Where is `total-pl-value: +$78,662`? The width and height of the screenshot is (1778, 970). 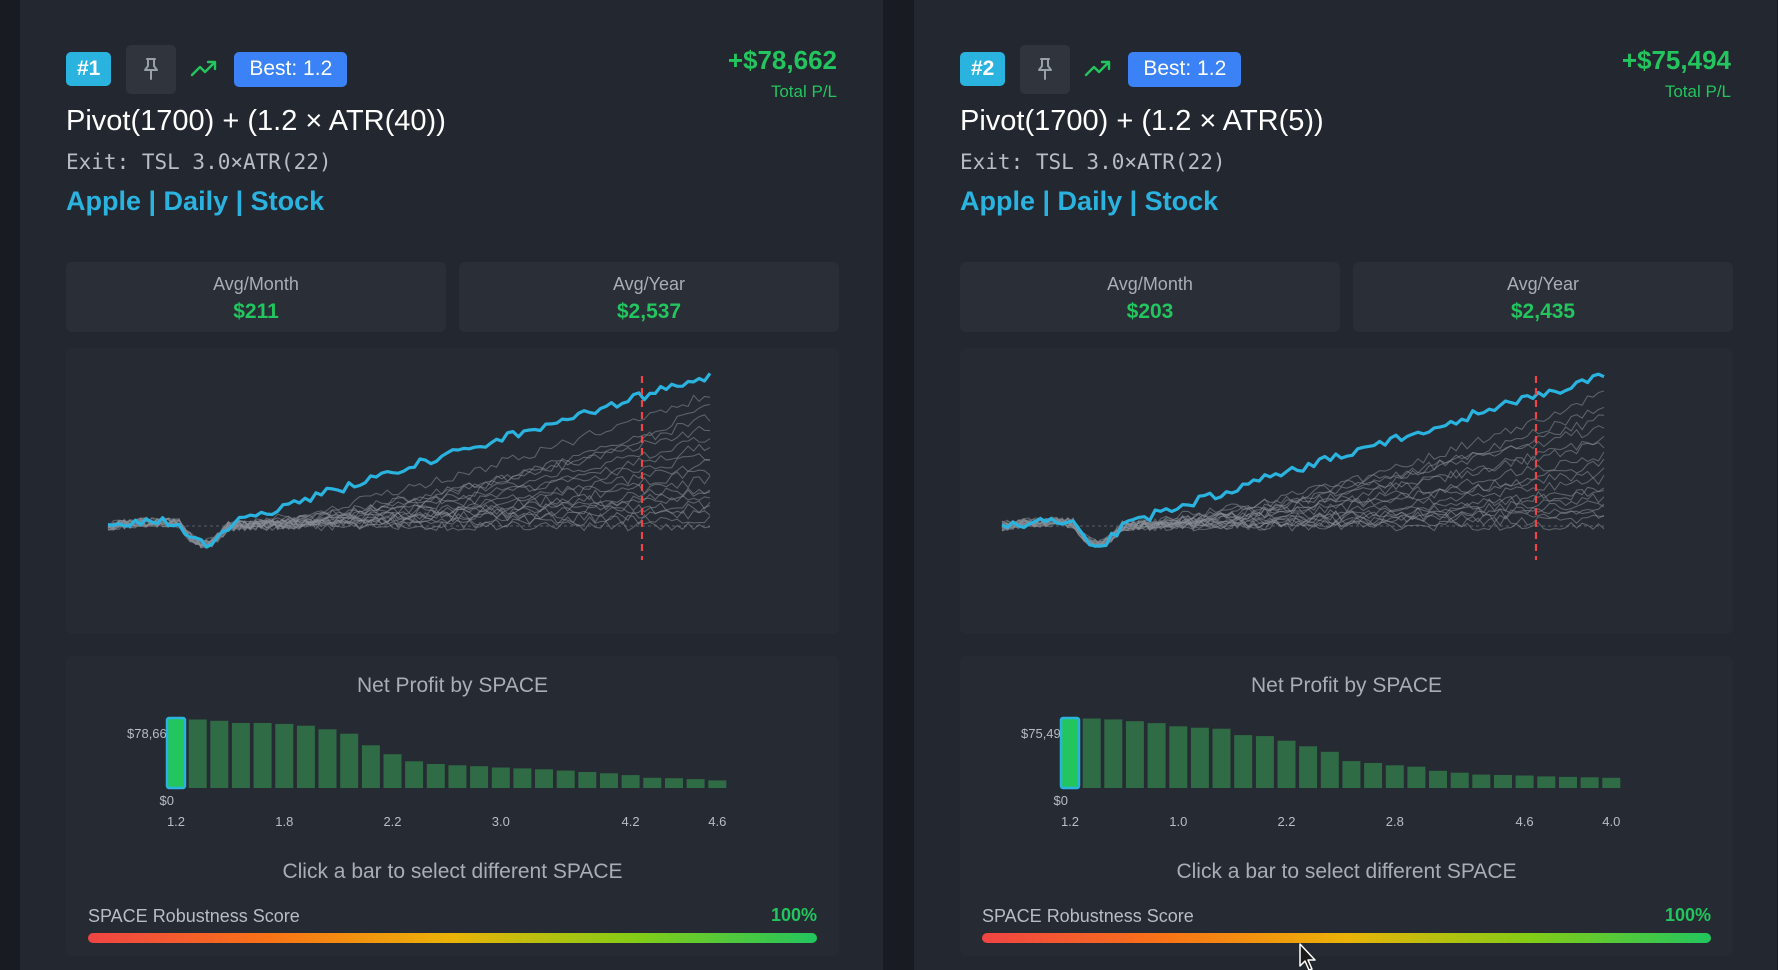
total-pl-value: +$78,662 is located at coordinates (782, 60).